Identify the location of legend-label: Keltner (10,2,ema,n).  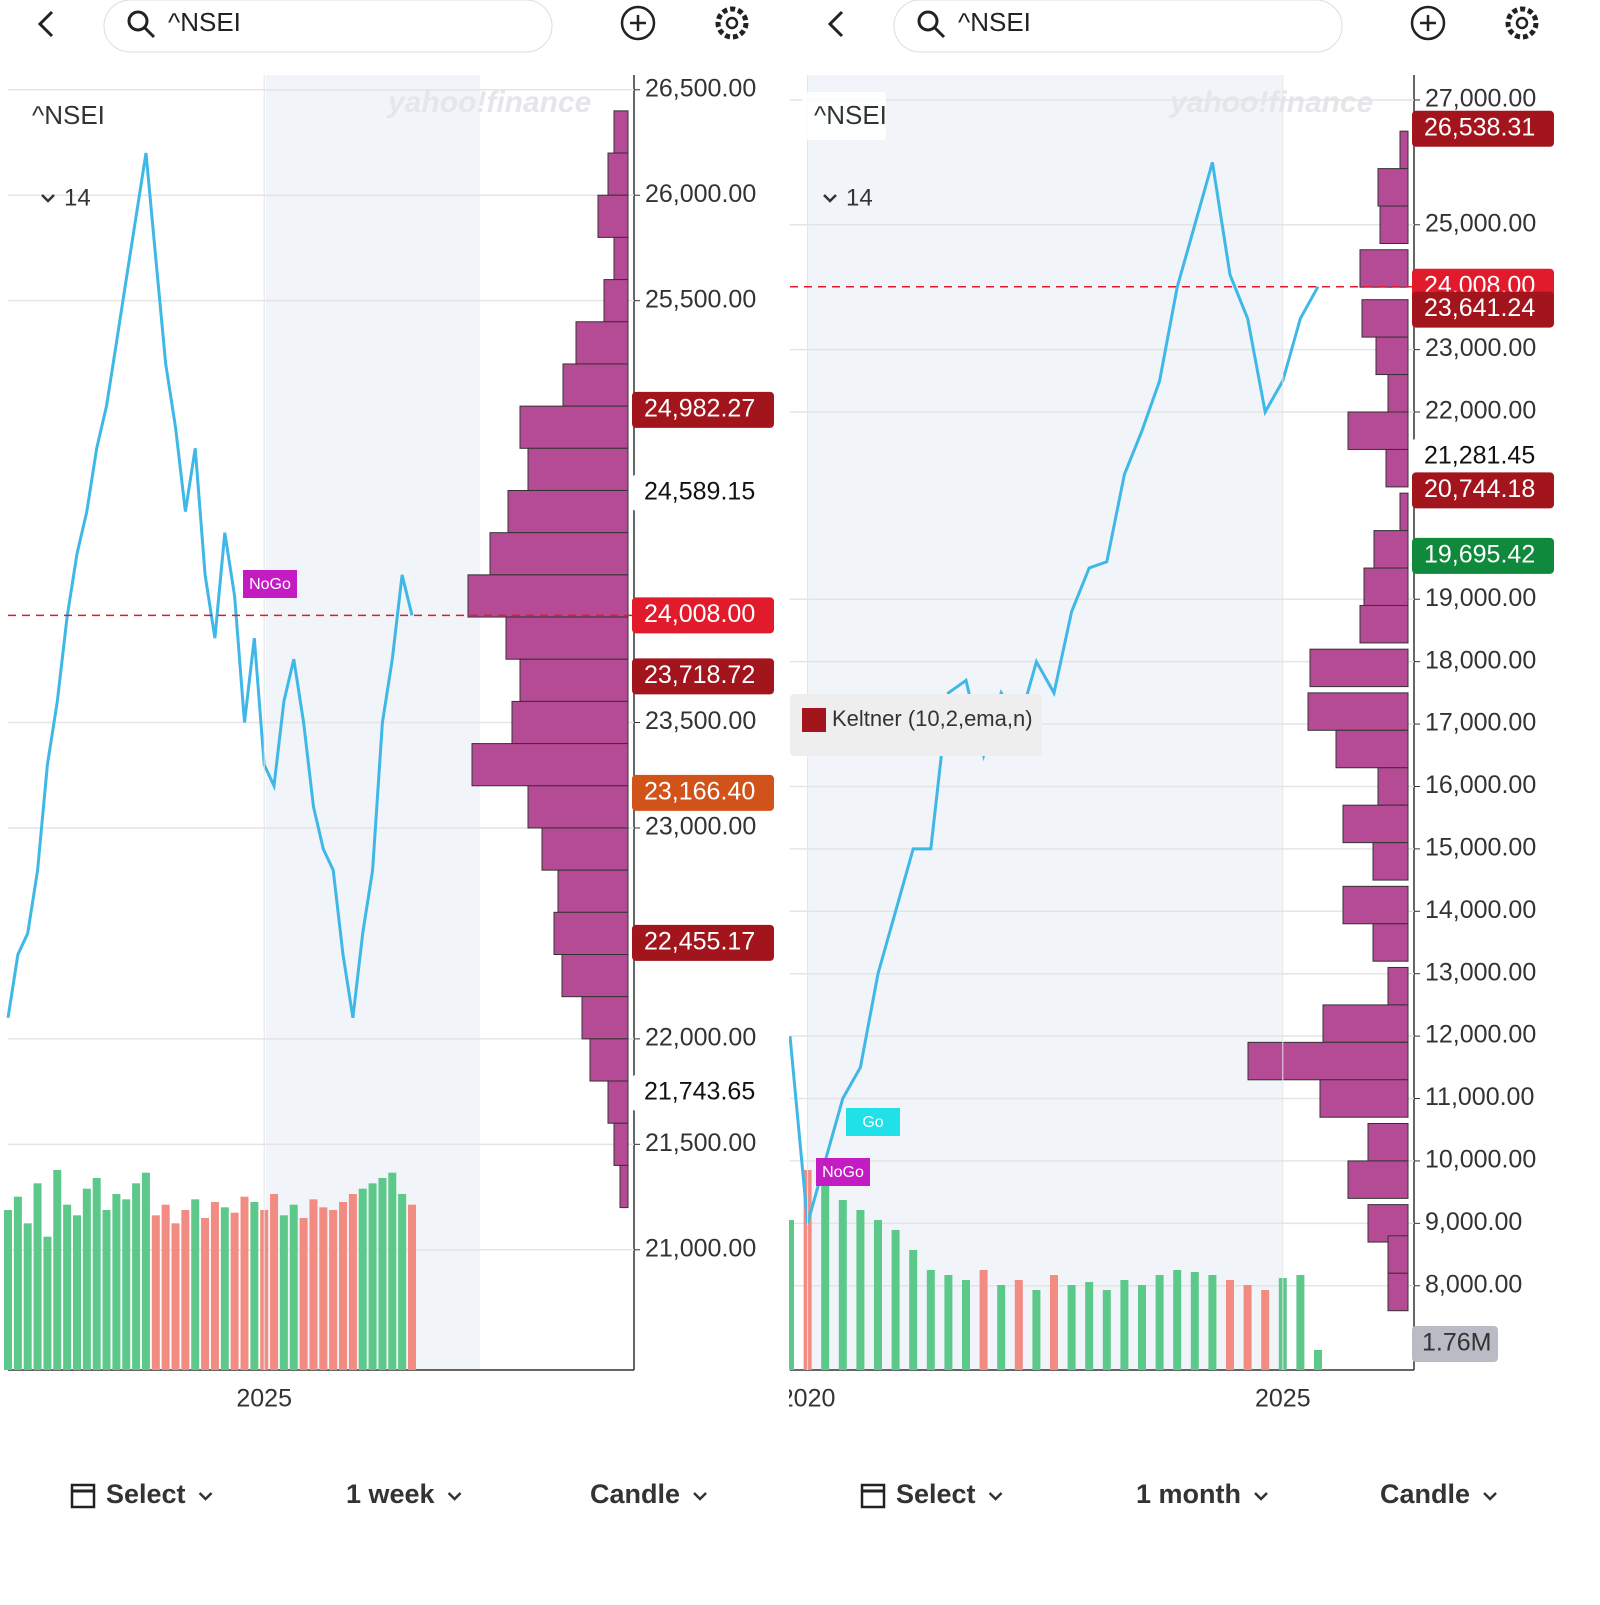
(932, 718).